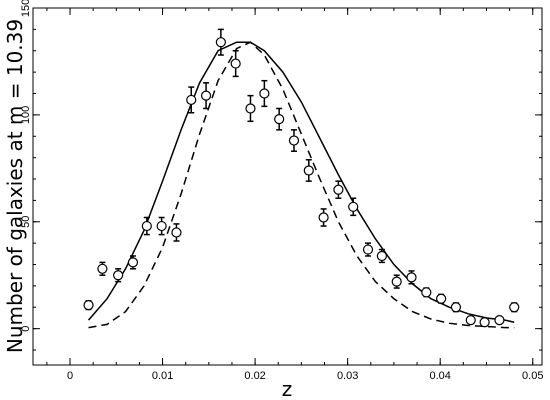  I want to click on x-tick-label: 0.04, so click(439, 376).